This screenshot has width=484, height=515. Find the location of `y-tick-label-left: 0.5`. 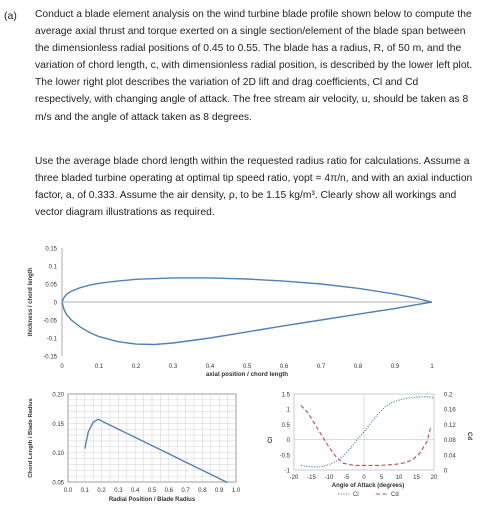

y-tick-label-left: 0.5 is located at coordinates (286, 426).